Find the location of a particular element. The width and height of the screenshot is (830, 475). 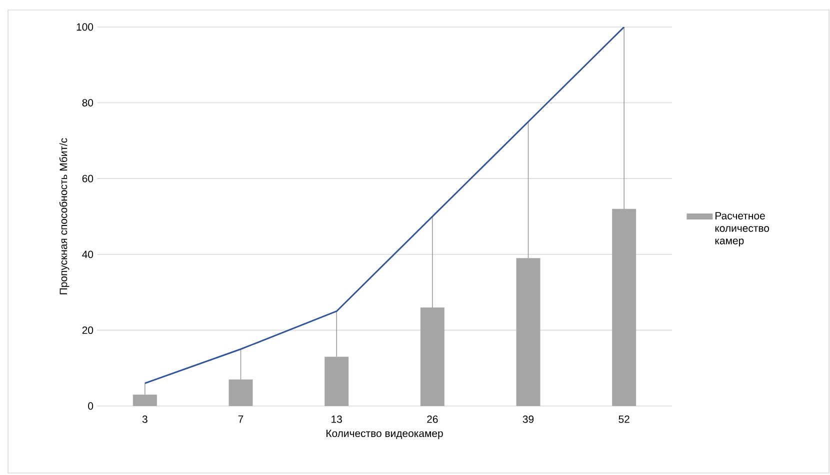

y-tick-label: 80 is located at coordinates (88, 102).